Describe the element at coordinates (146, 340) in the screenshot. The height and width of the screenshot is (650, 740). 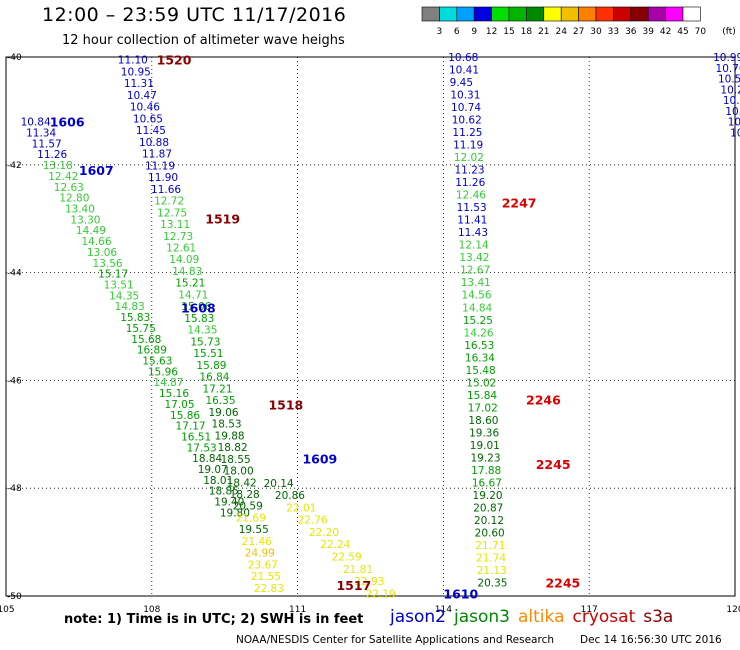
I see `swh-value: 15.68` at that location.